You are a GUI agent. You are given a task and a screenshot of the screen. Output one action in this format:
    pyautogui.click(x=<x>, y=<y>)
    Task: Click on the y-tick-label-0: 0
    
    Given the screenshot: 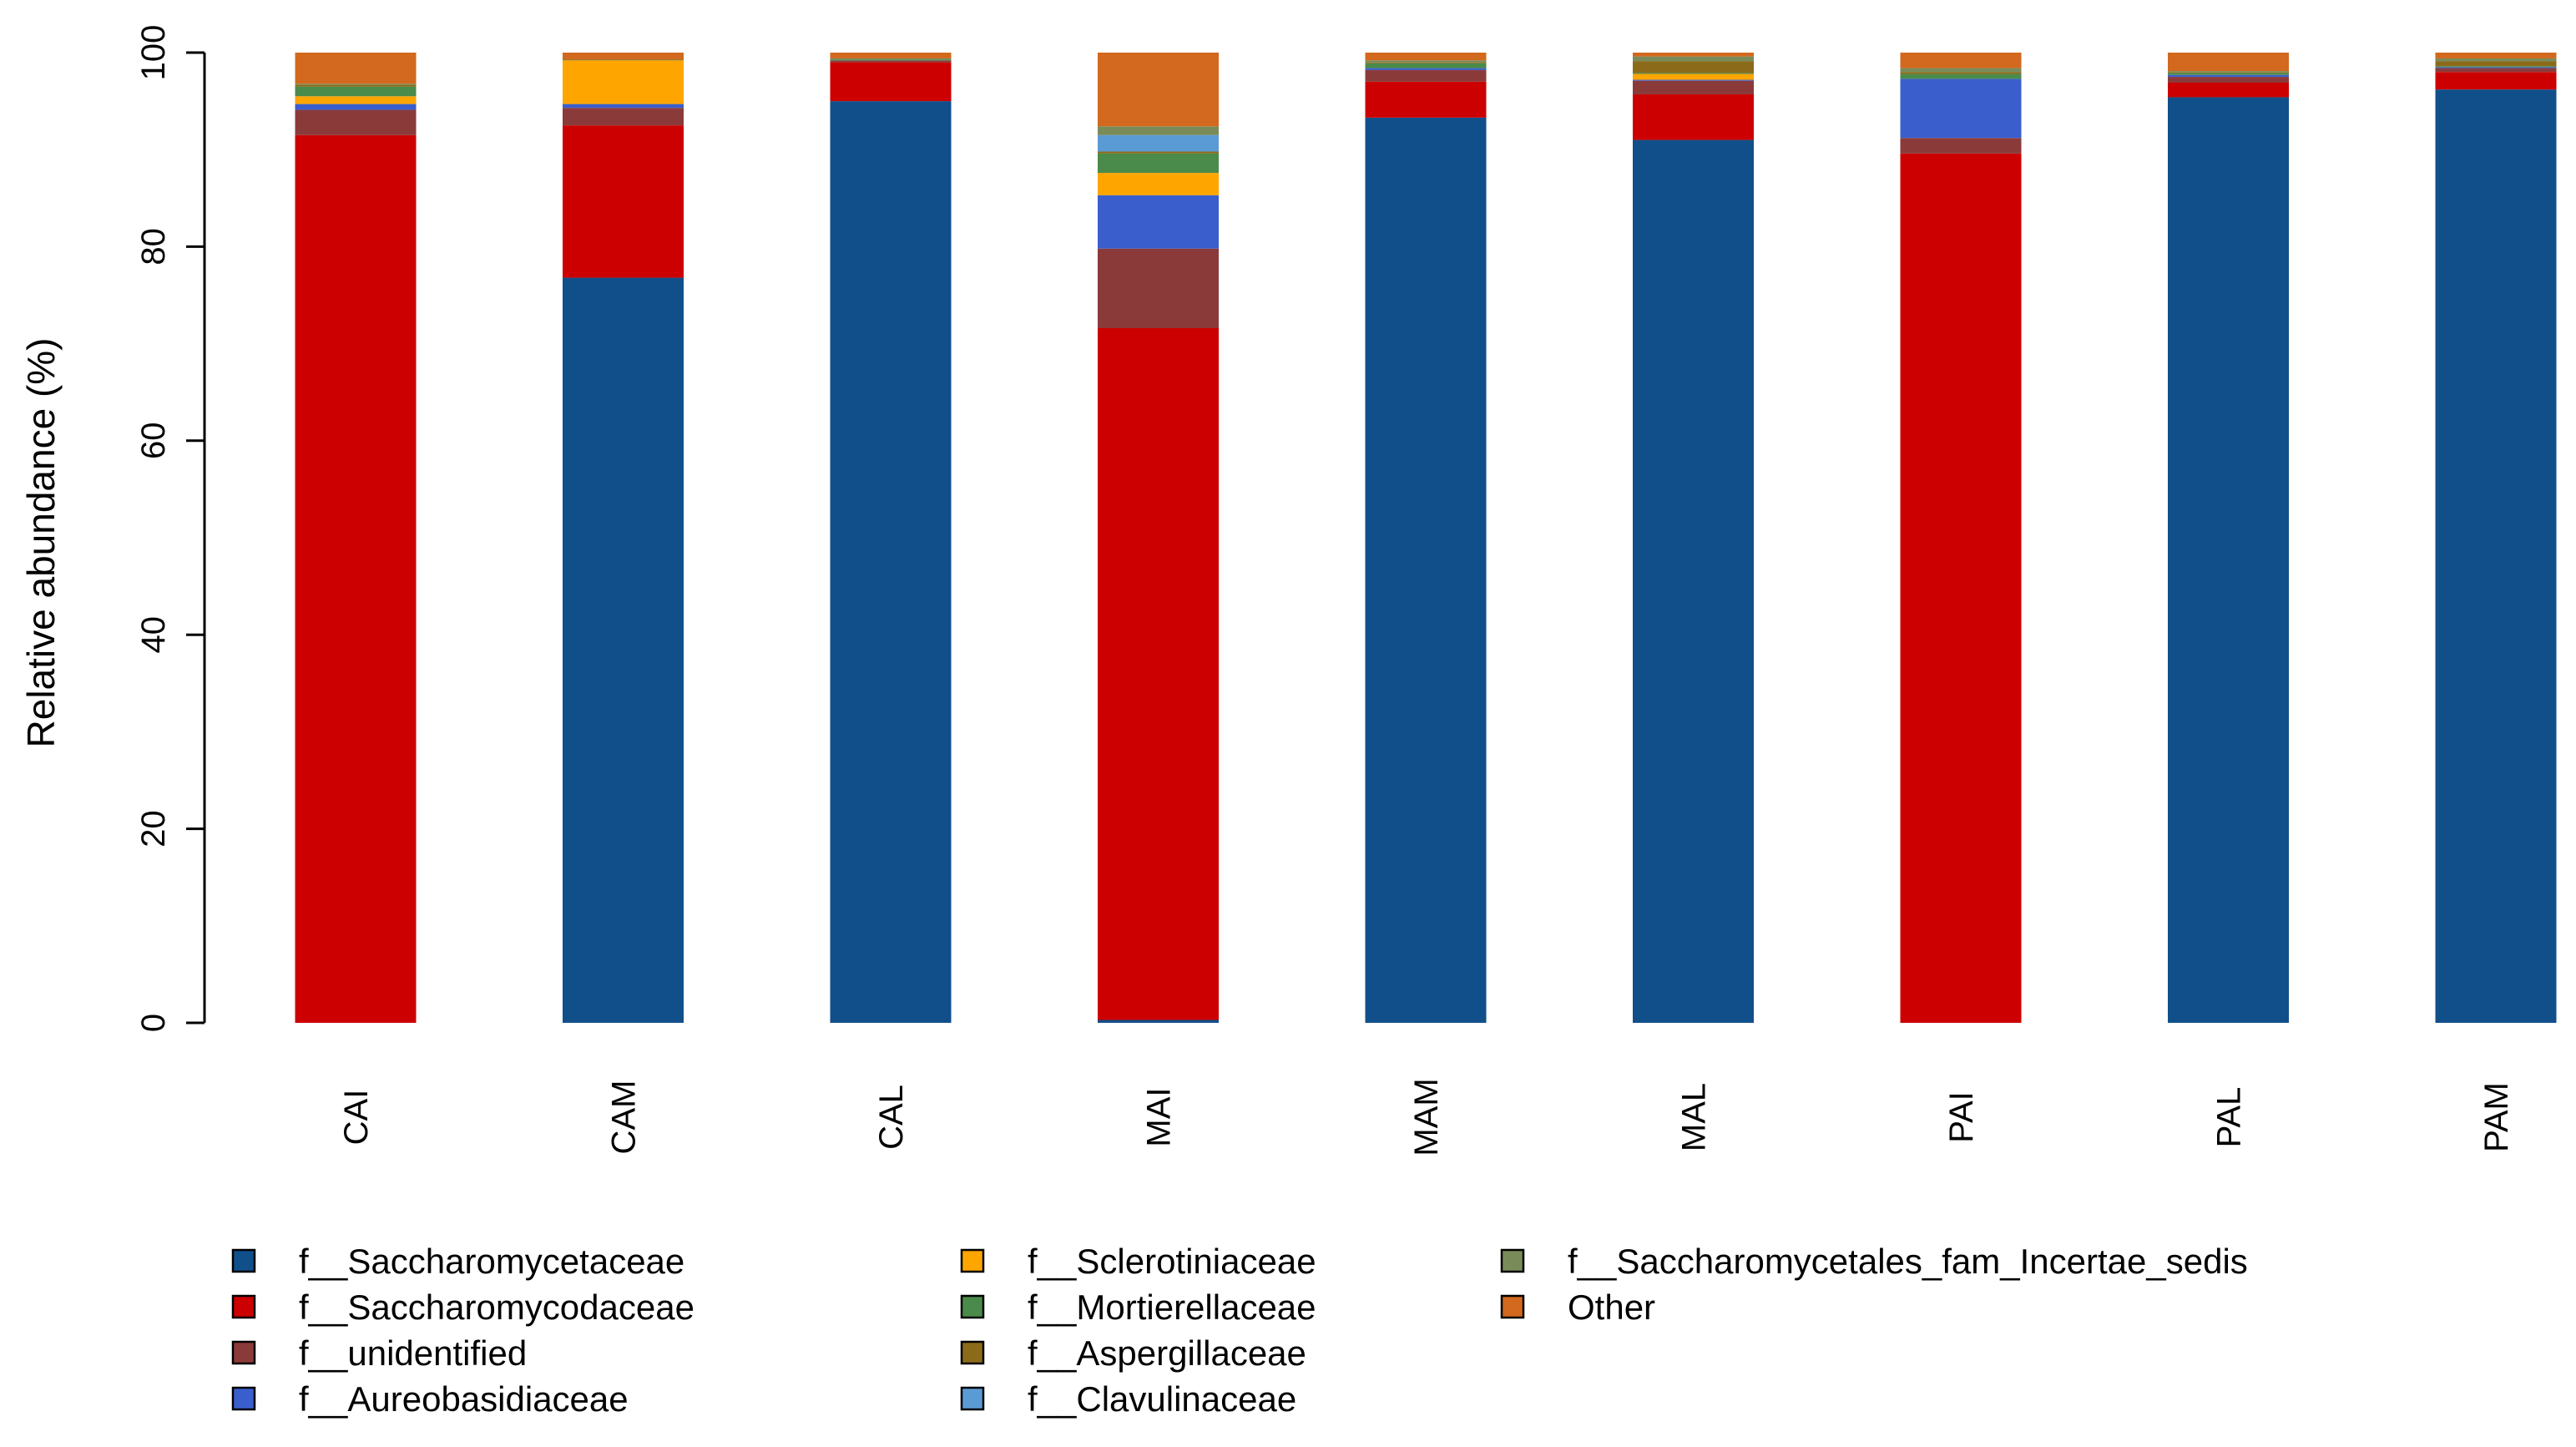 What is the action you would take?
    pyautogui.click(x=153, y=1023)
    